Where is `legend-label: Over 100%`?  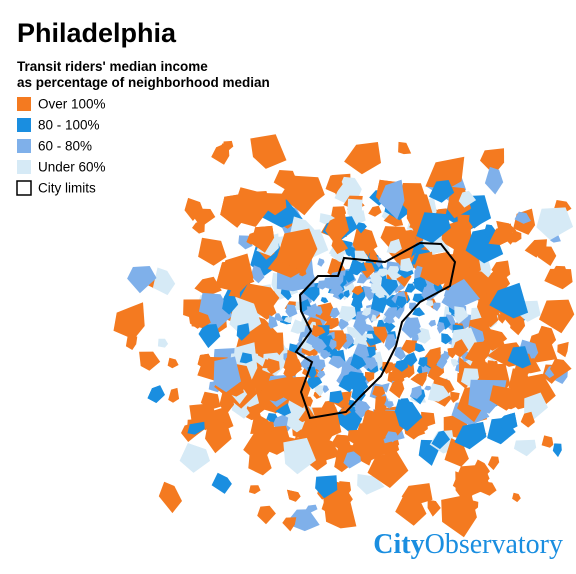 legend-label: Over 100% is located at coordinates (72, 104).